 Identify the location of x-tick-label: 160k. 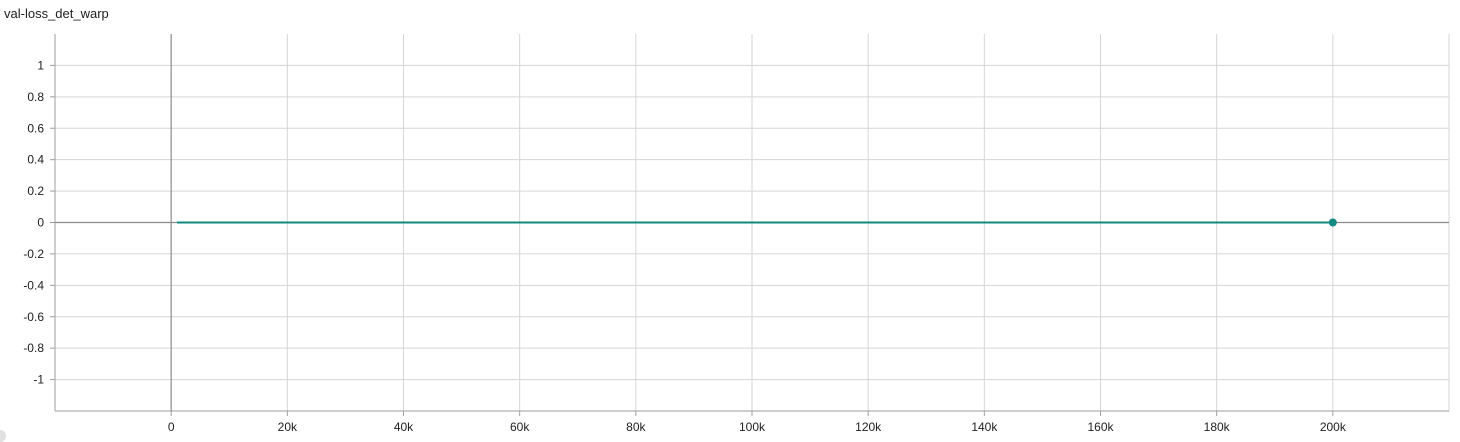
(1100, 427).